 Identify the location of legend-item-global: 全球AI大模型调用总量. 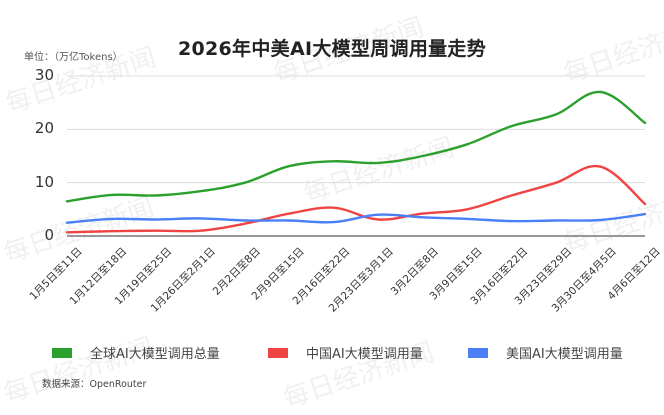
(136, 352).